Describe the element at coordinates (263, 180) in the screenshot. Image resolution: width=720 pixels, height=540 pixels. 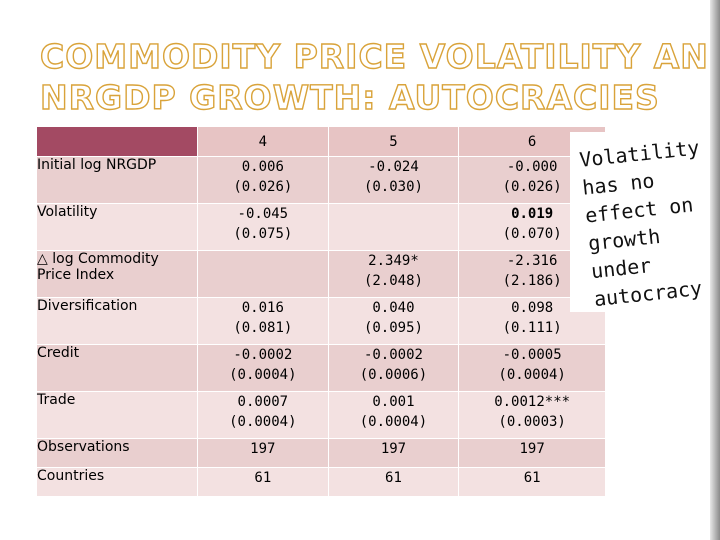
I see `table-cell: 0.006 (0.026)` at that location.